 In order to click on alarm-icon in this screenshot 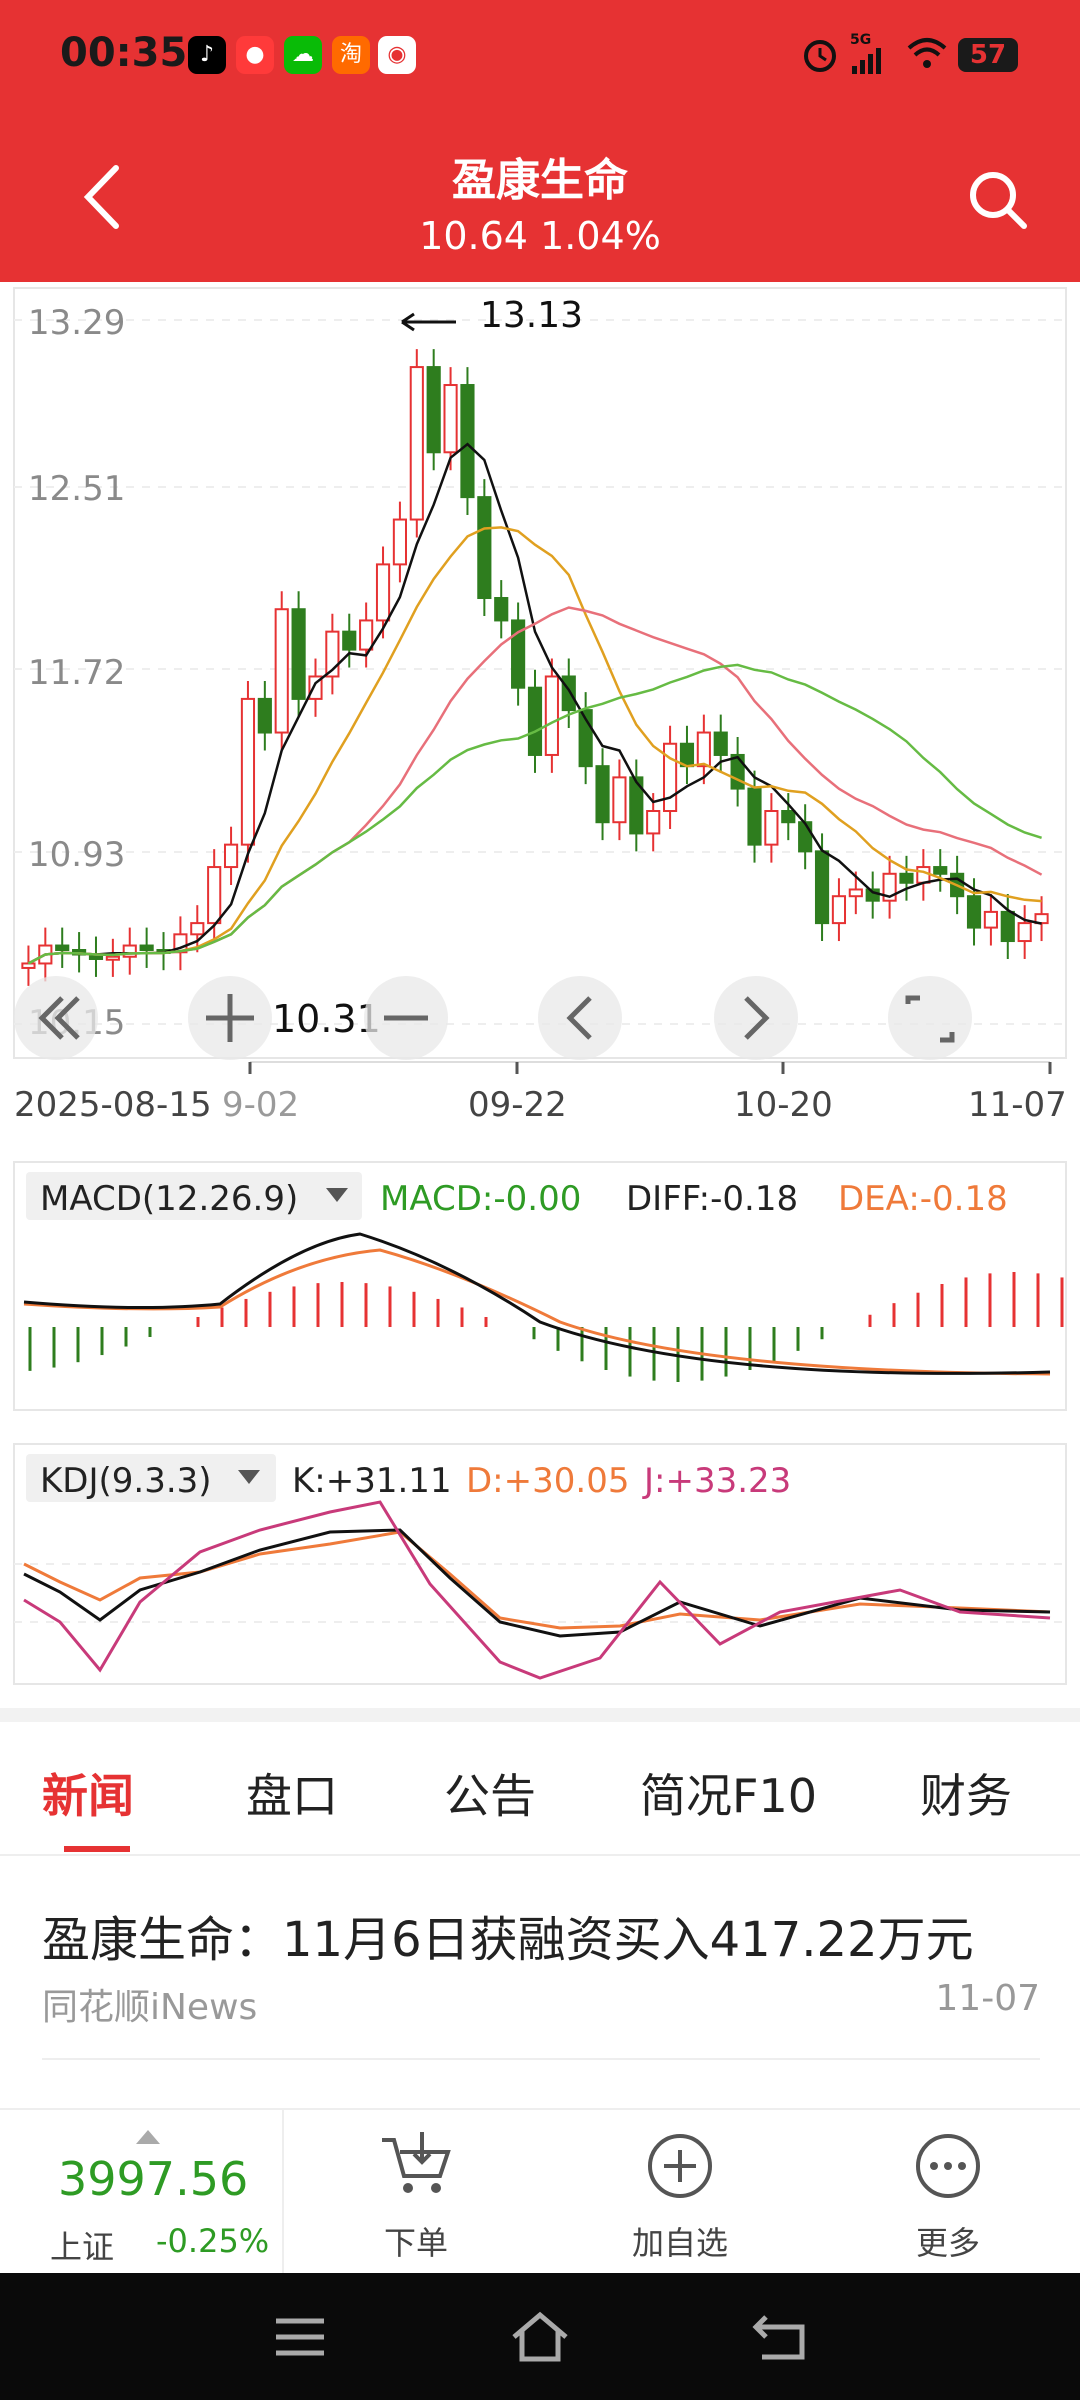, I will do `click(820, 56)`.